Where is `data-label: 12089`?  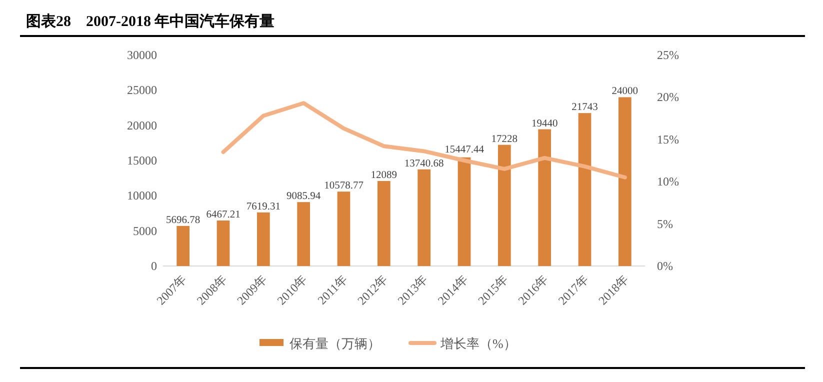
data-label: 12089 is located at coordinates (384, 175).